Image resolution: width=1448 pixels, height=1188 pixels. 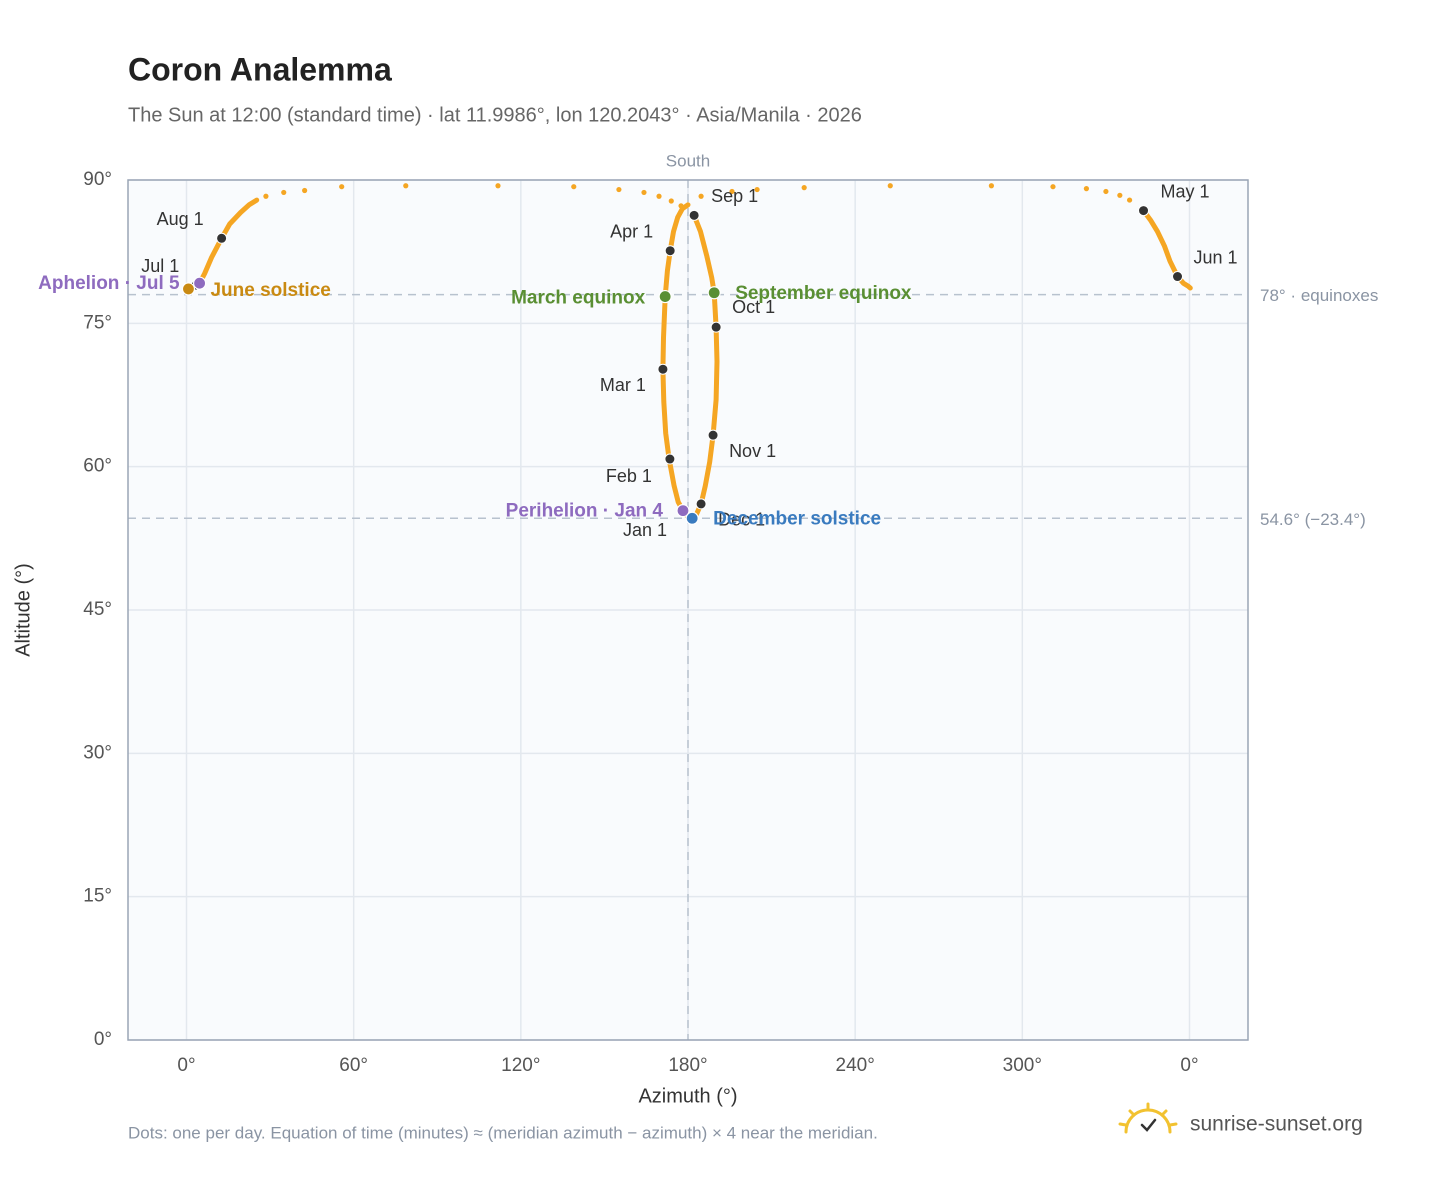 I want to click on y-axis-title: Altitude (°), so click(x=23, y=610).